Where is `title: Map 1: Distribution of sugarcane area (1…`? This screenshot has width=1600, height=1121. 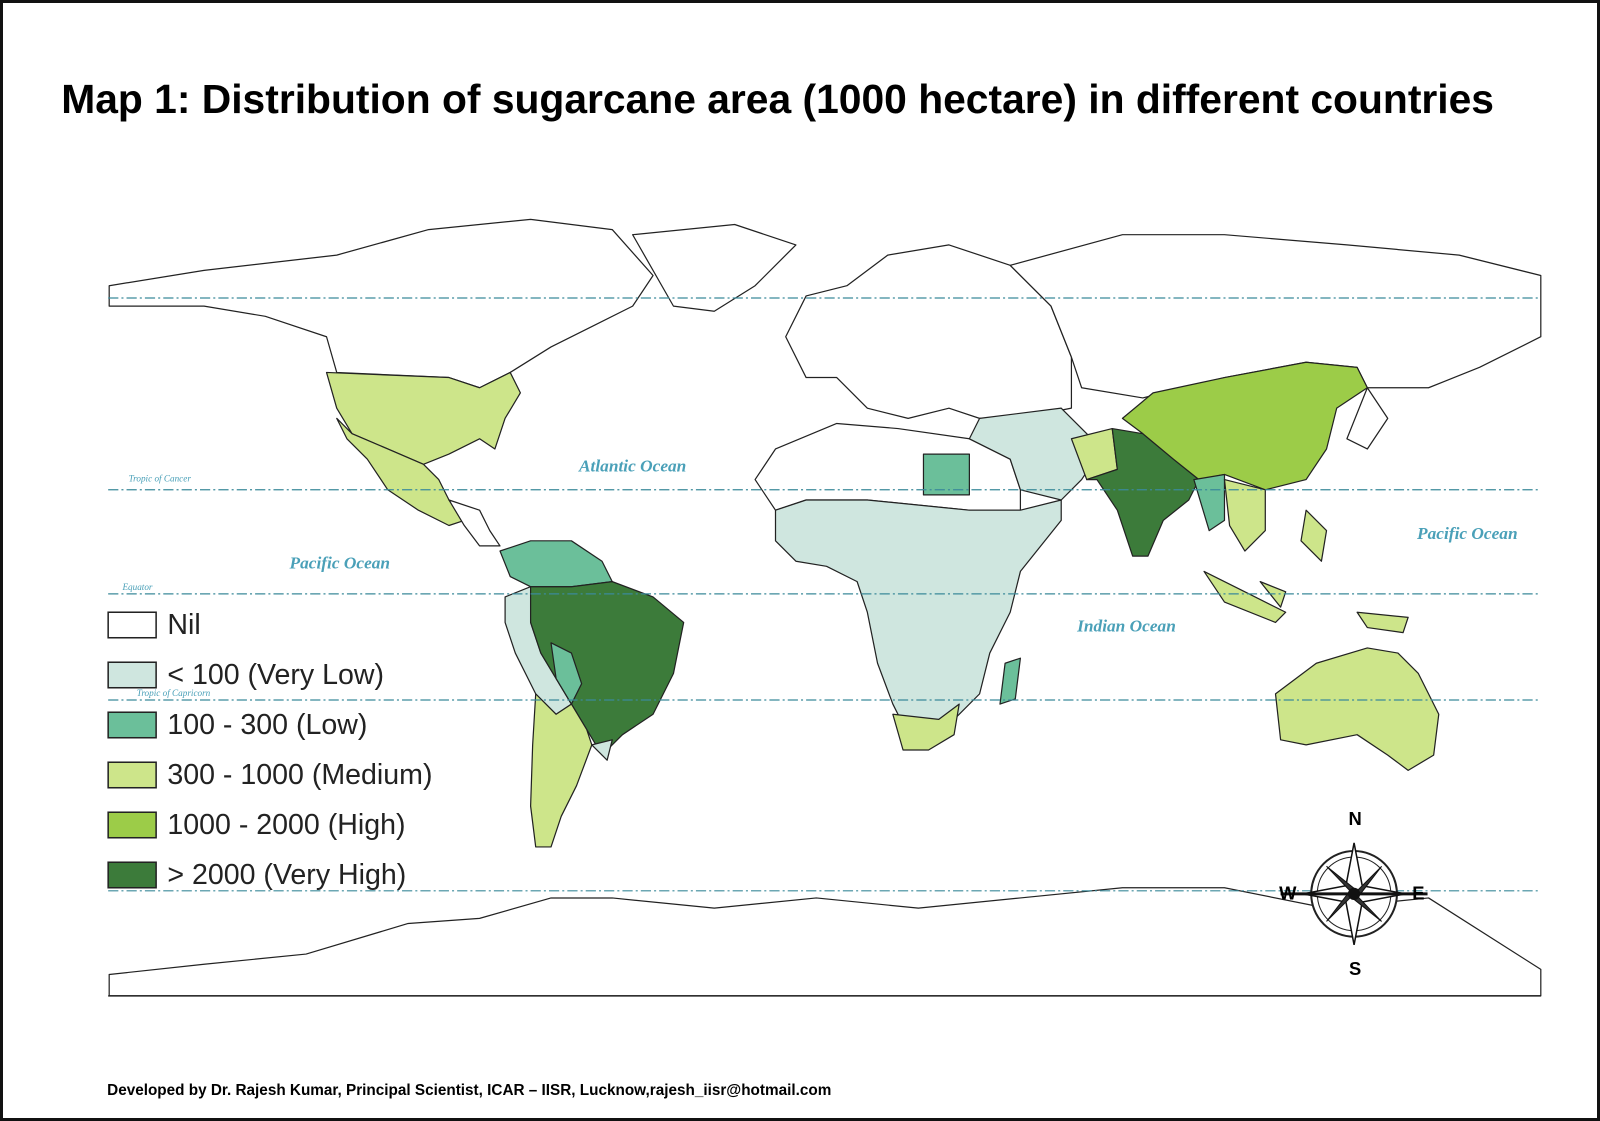
title: Map 1: Distribution of sugarcane area (1… is located at coordinates (777, 99).